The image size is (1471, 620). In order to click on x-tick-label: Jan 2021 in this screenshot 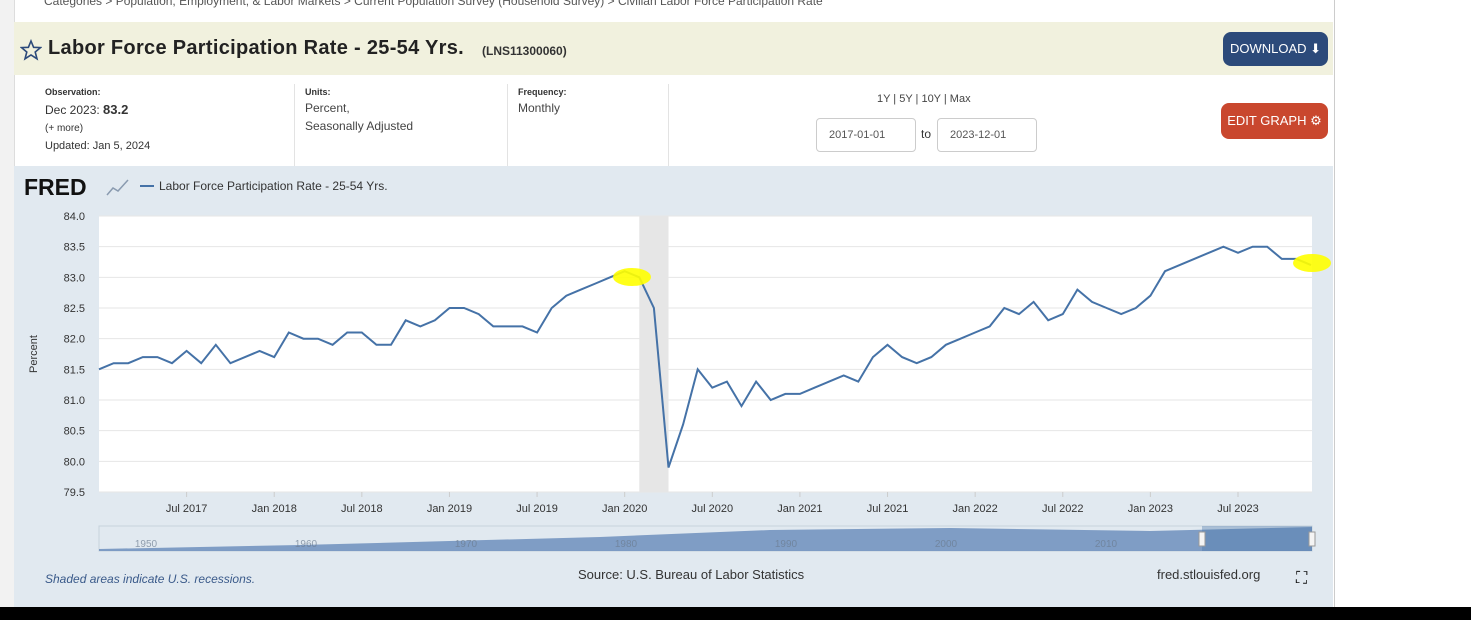, I will do `click(799, 509)`.